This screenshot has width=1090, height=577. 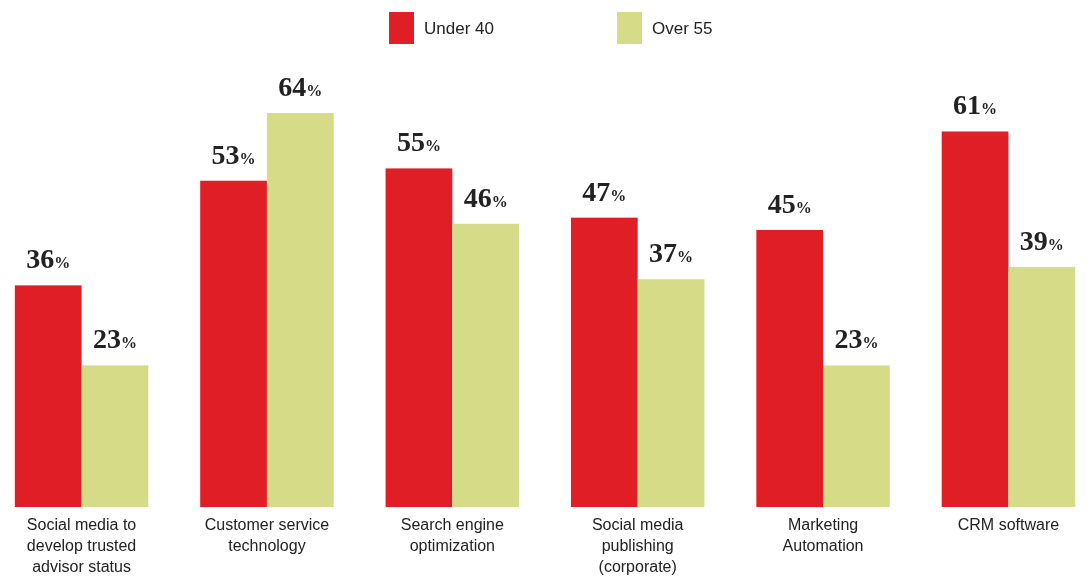 What do you see at coordinates (459, 28) in the screenshot?
I see `legend-label: Under 40` at bounding box center [459, 28].